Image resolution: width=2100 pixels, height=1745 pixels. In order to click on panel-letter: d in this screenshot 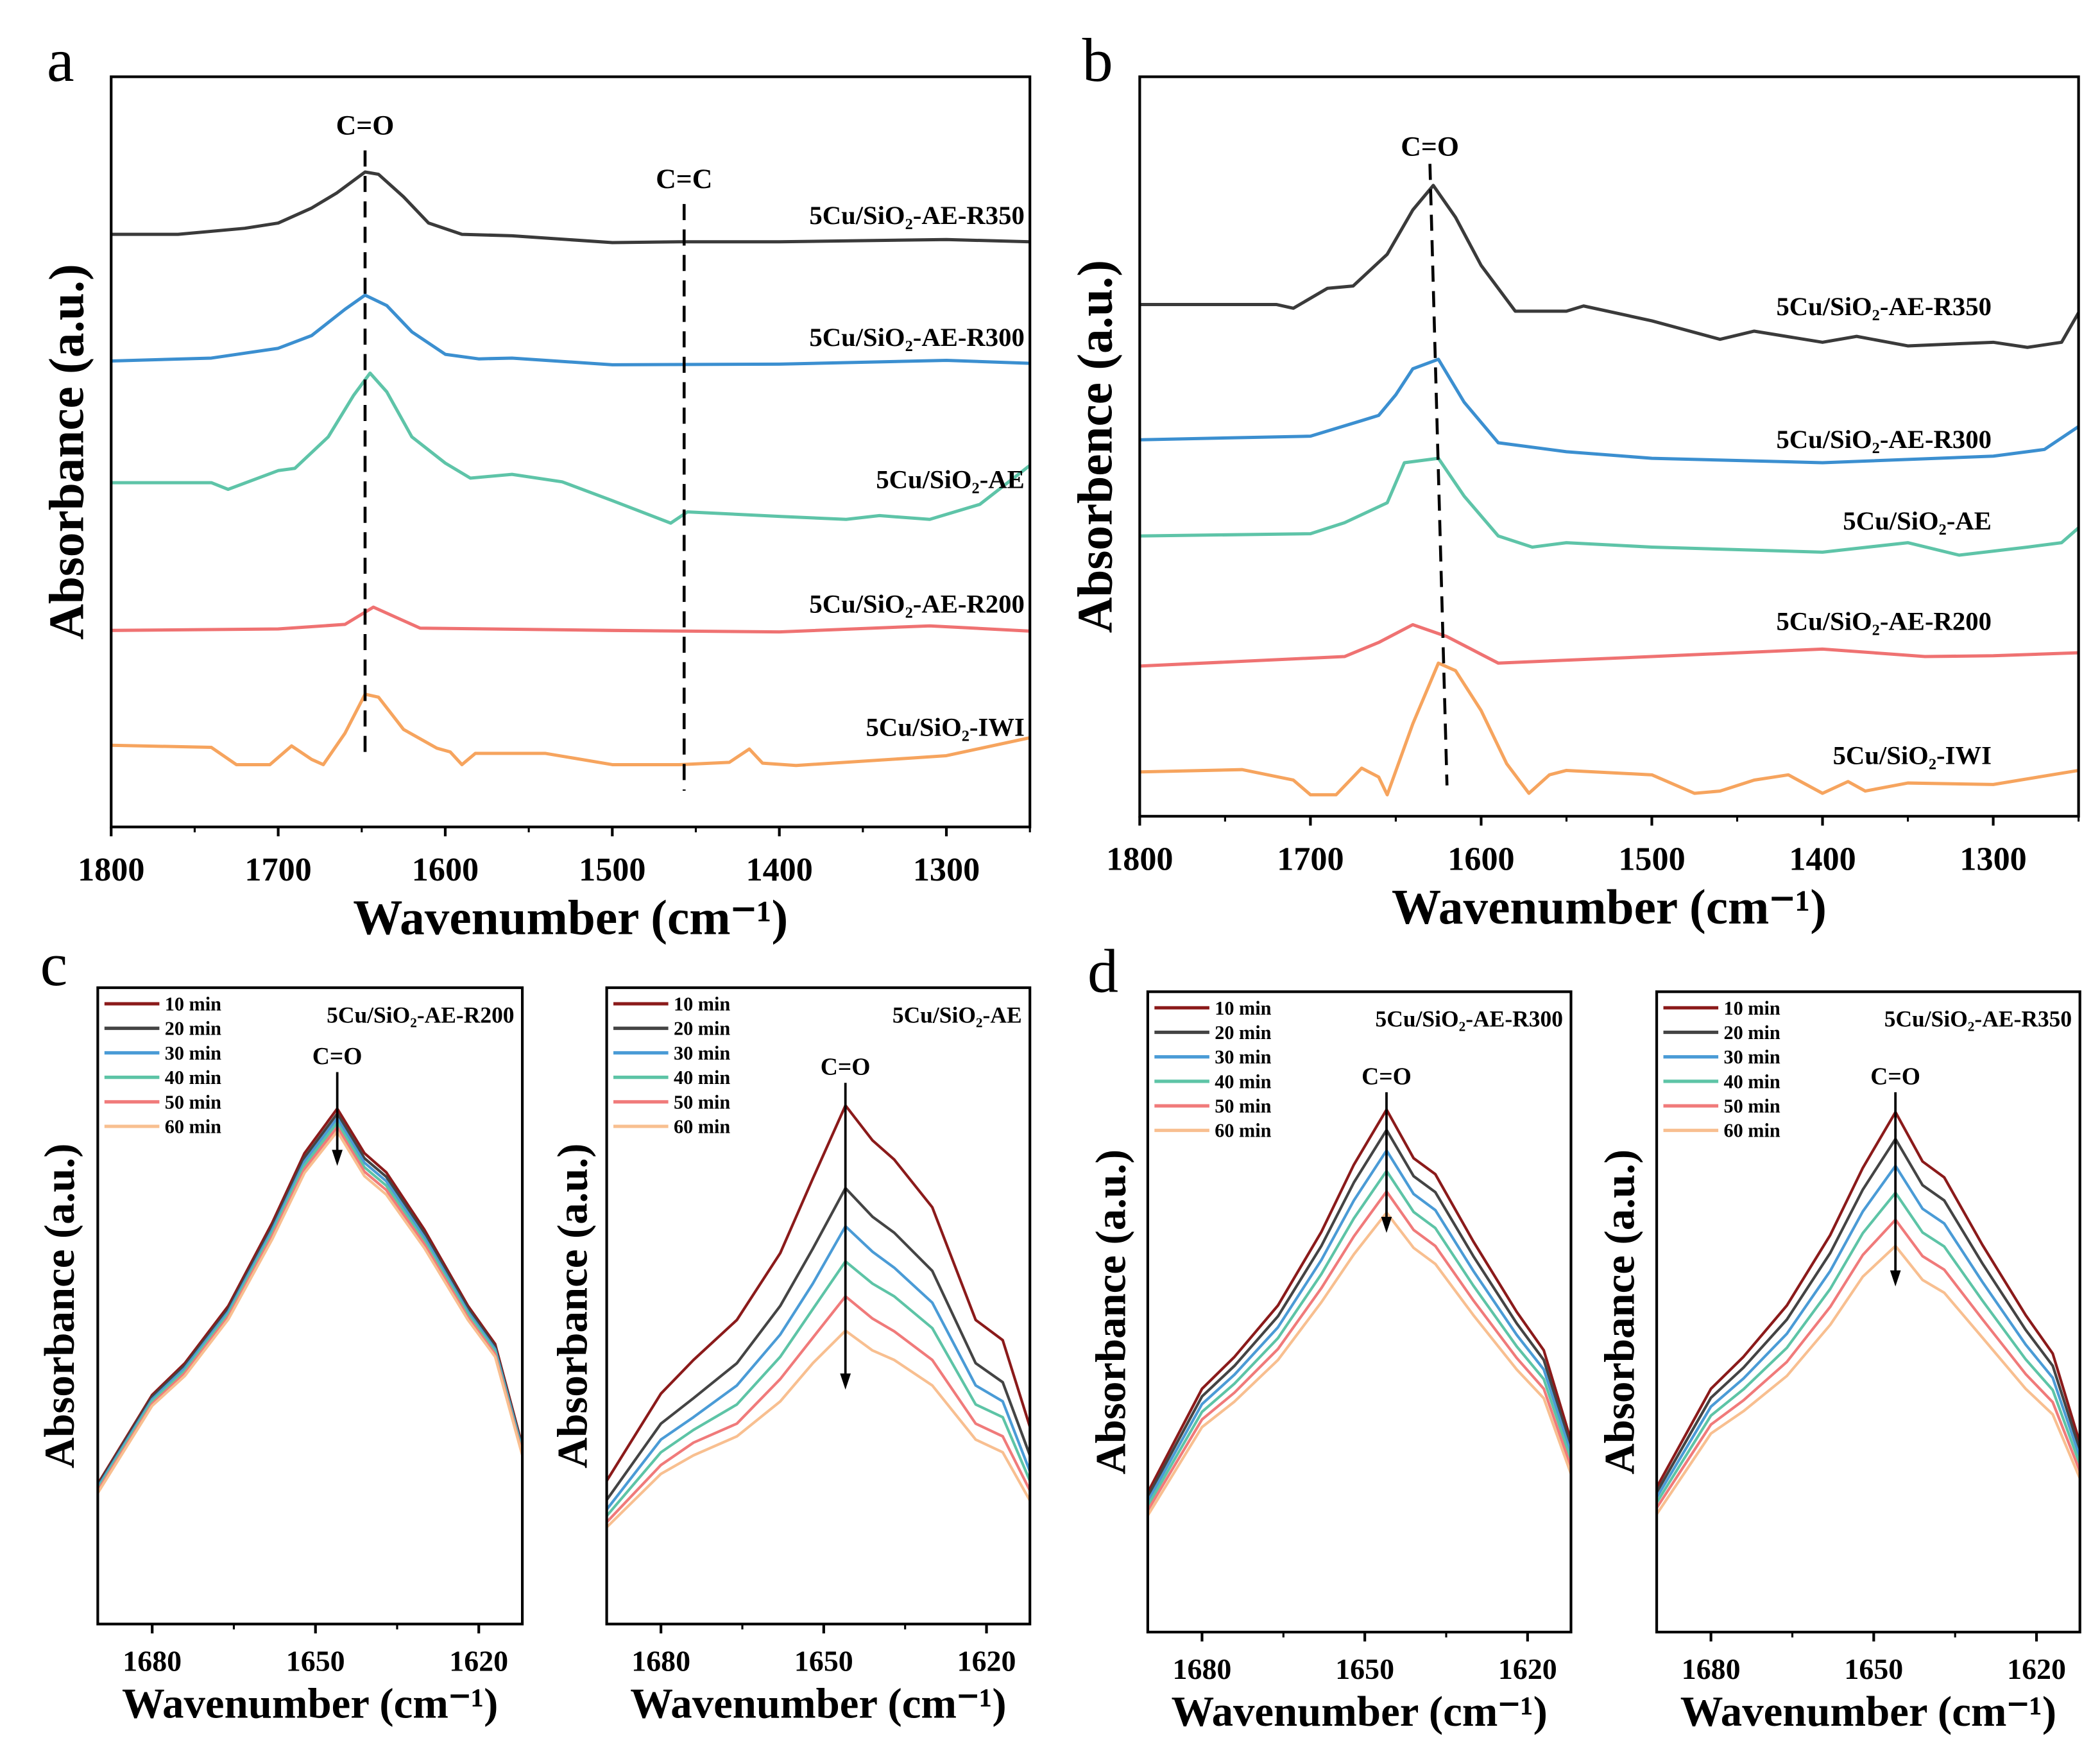, I will do `click(1103, 970)`.